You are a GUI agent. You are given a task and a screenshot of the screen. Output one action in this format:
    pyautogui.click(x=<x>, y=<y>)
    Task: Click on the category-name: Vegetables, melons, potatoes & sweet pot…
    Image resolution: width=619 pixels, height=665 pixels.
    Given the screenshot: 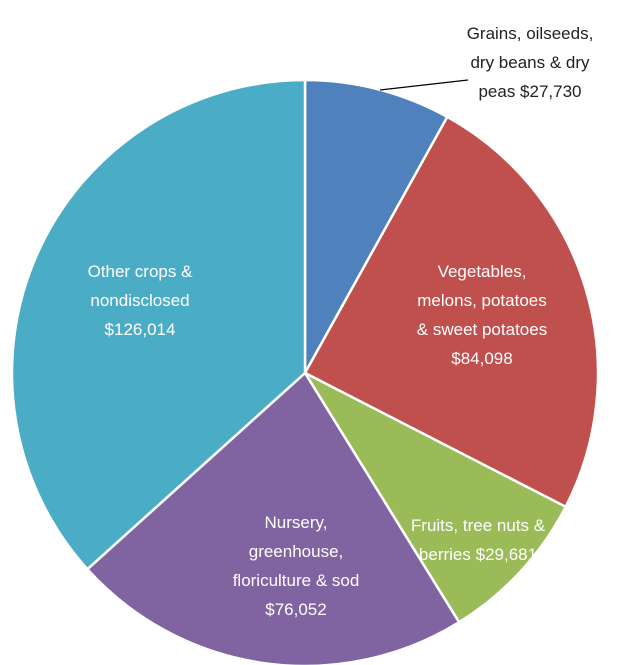 What is the action you would take?
    pyautogui.click(x=482, y=300)
    